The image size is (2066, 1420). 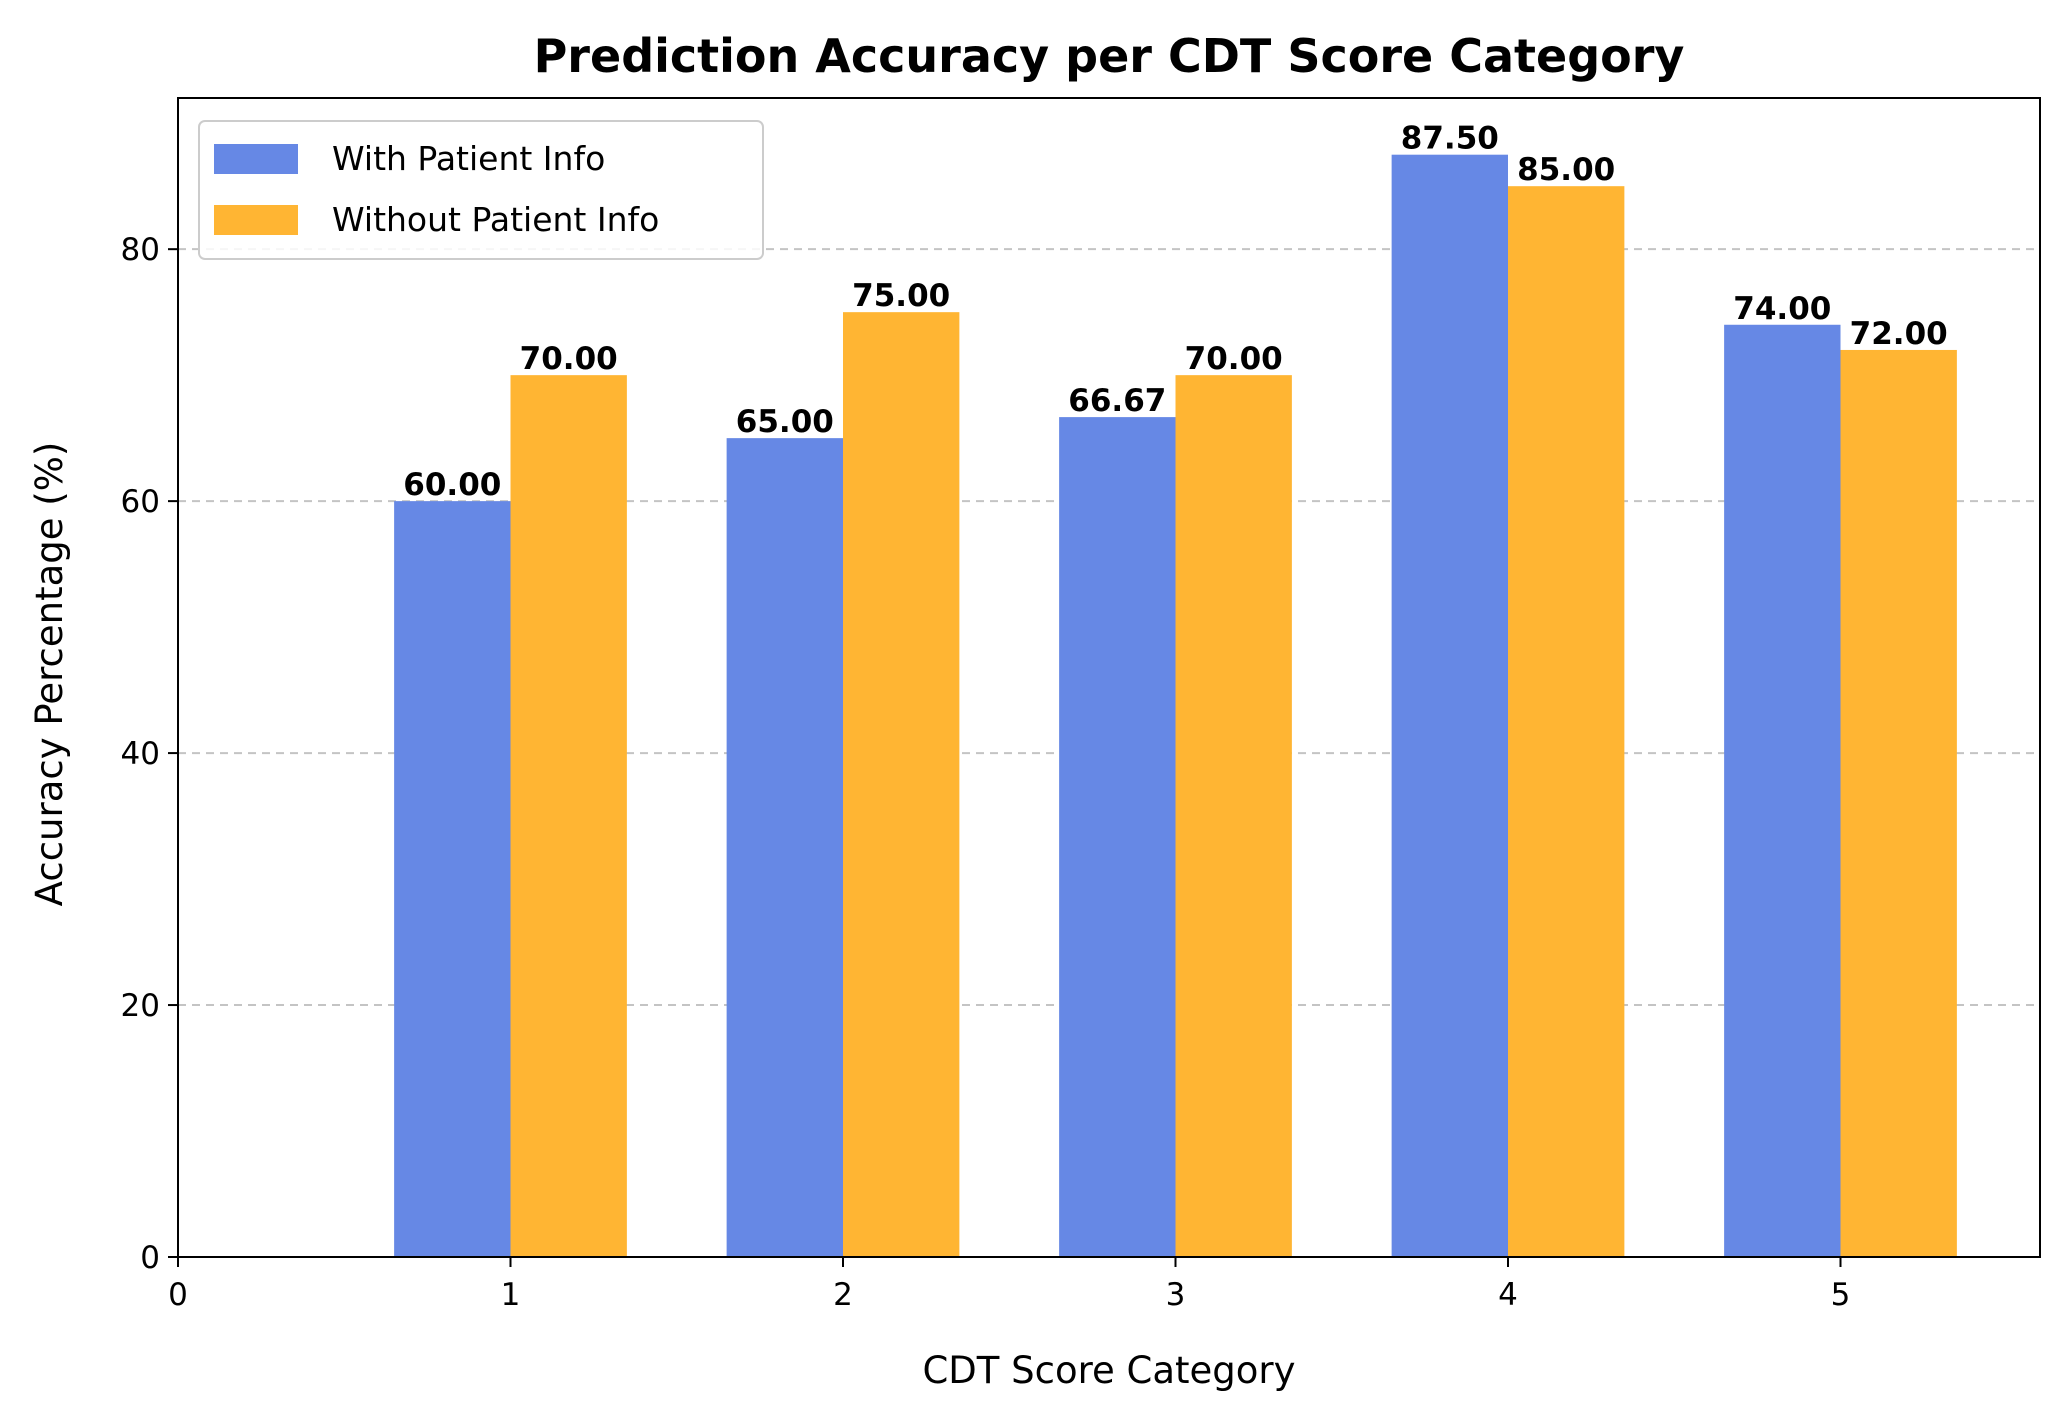 I want to click on legend-box, so click(x=481, y=190).